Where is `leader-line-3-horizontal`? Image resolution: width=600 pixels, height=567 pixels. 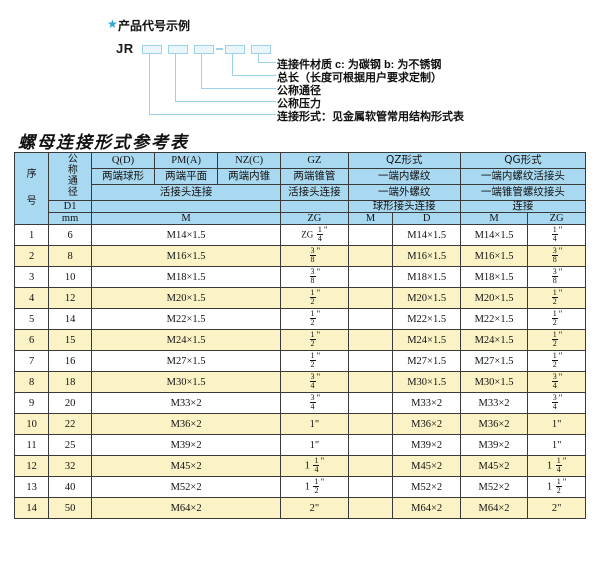 leader-line-3-horizontal is located at coordinates (238, 88).